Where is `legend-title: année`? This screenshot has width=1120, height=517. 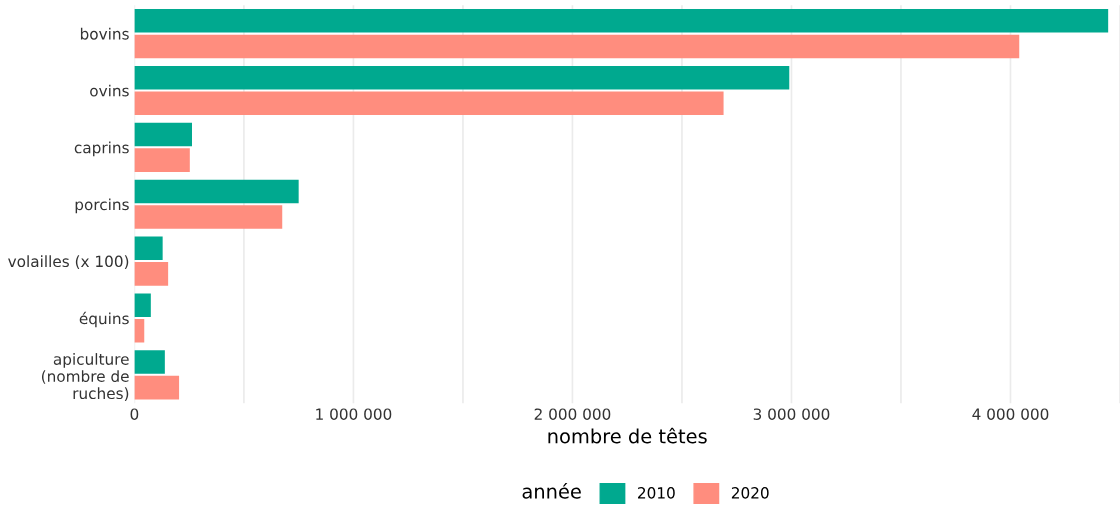 legend-title: année is located at coordinates (551, 490).